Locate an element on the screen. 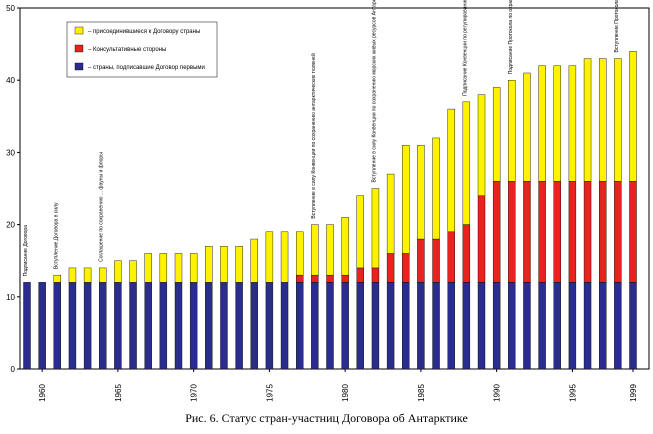 The height and width of the screenshot is (434, 653). event-annotation: Подписание Договора is located at coordinates (26, 251).